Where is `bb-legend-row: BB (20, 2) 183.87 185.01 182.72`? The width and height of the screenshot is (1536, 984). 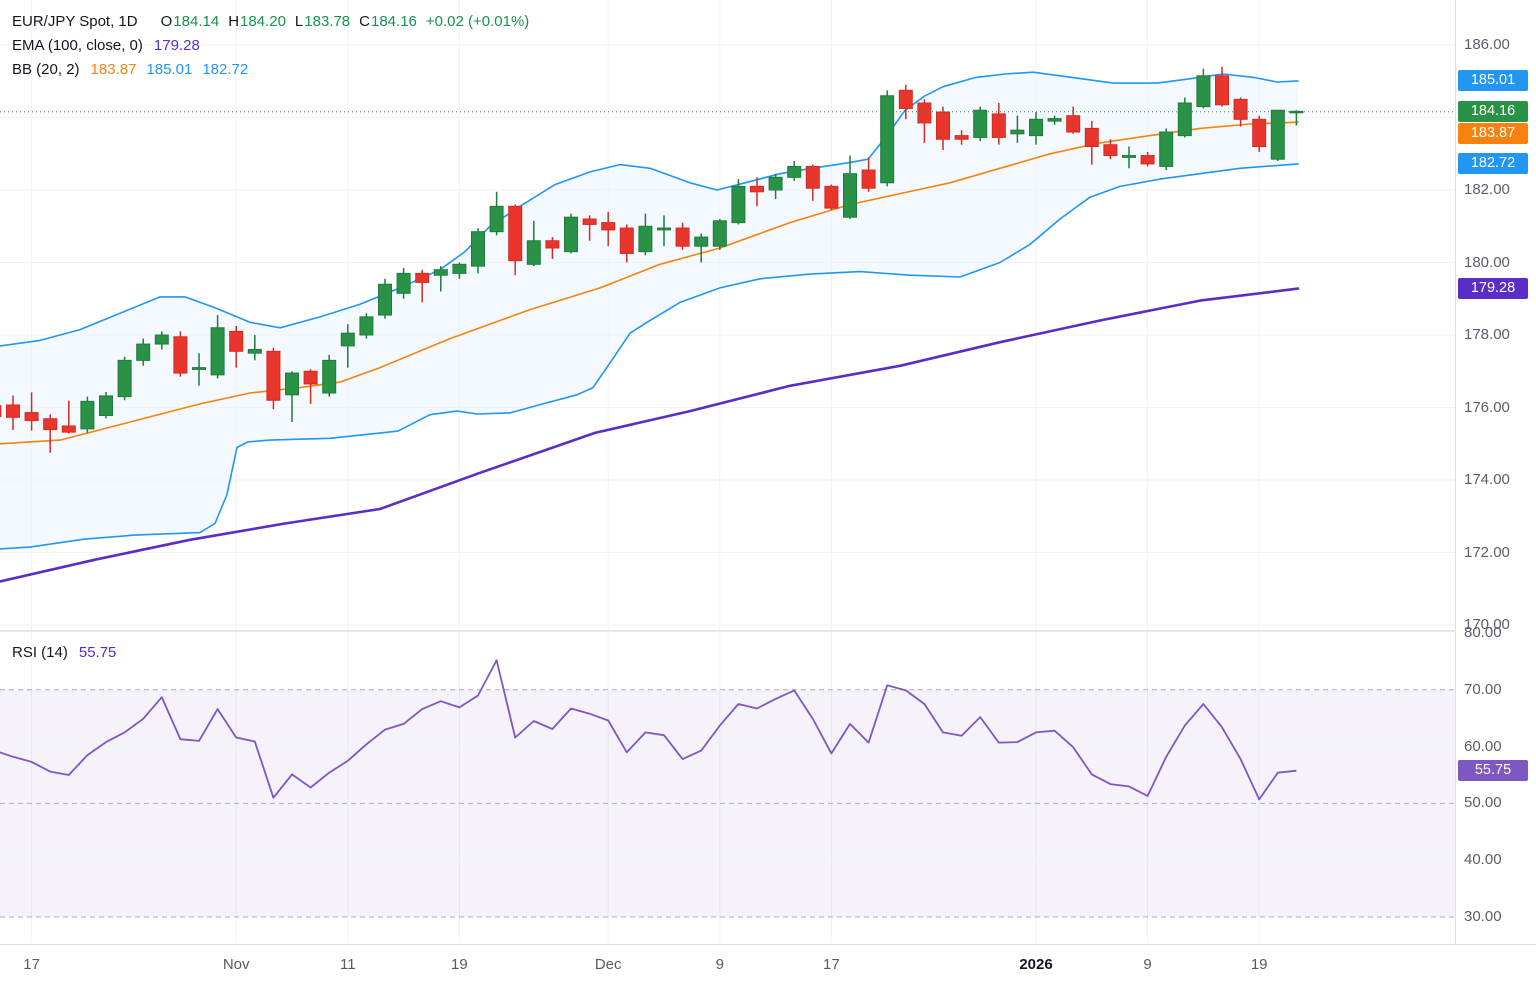
bb-legend-row: BB (20, 2) 183.87 185.01 182.72 is located at coordinates (270, 70).